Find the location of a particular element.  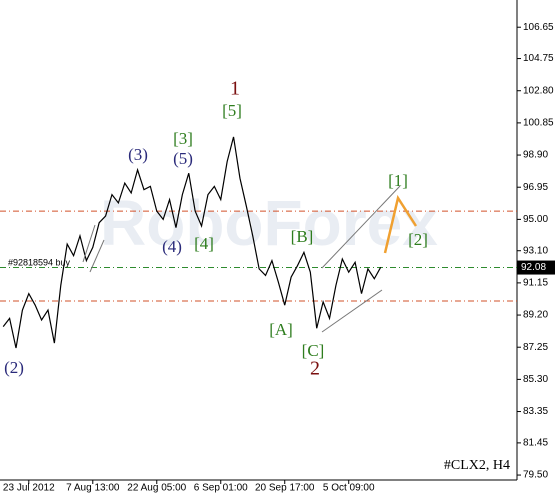

x-tick-label: 22 Aug 05:00 is located at coordinates (156, 488).